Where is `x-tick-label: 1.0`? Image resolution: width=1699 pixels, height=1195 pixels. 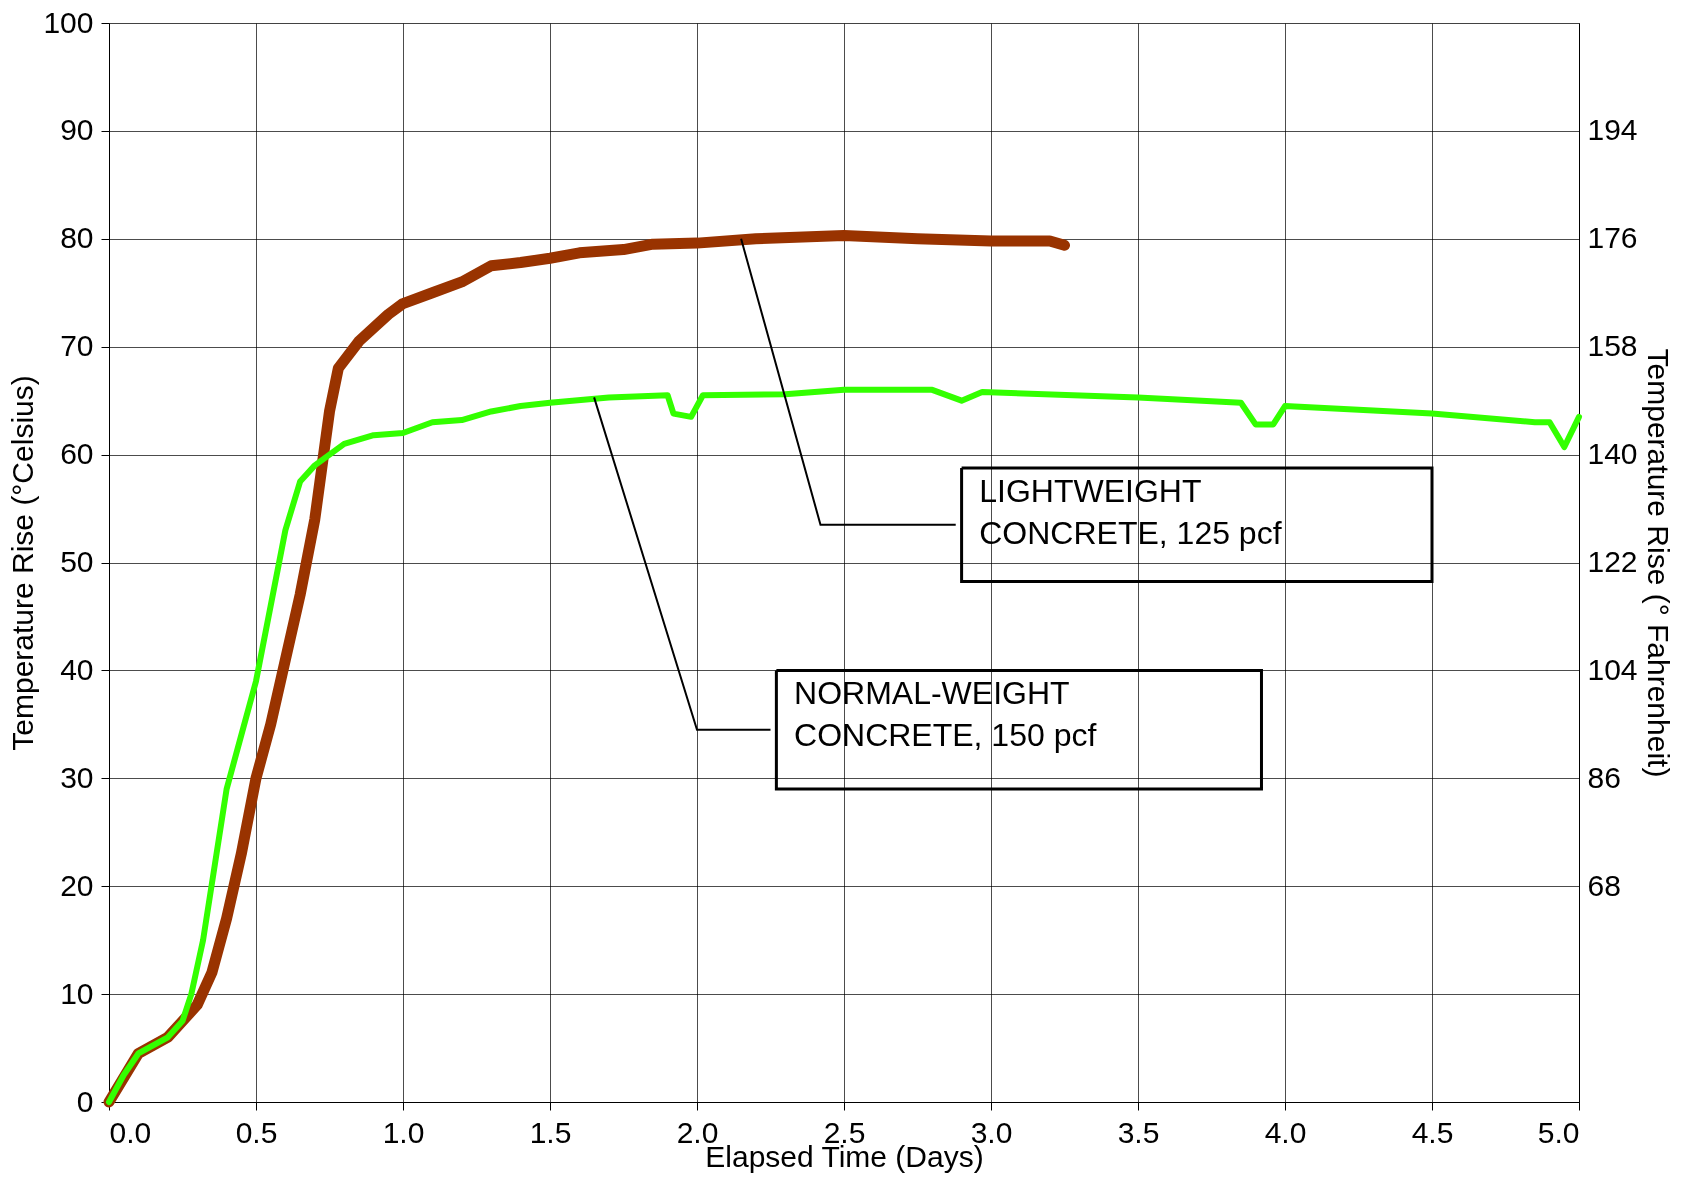
x-tick-label: 1.0 is located at coordinates (403, 1132).